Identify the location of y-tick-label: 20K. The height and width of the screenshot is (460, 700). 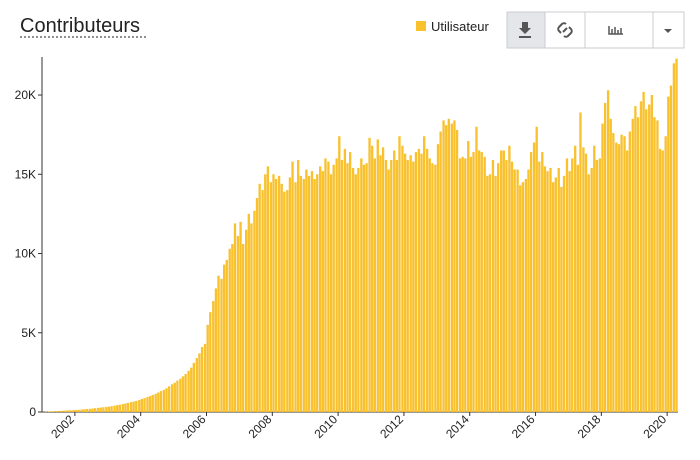
(25, 95).